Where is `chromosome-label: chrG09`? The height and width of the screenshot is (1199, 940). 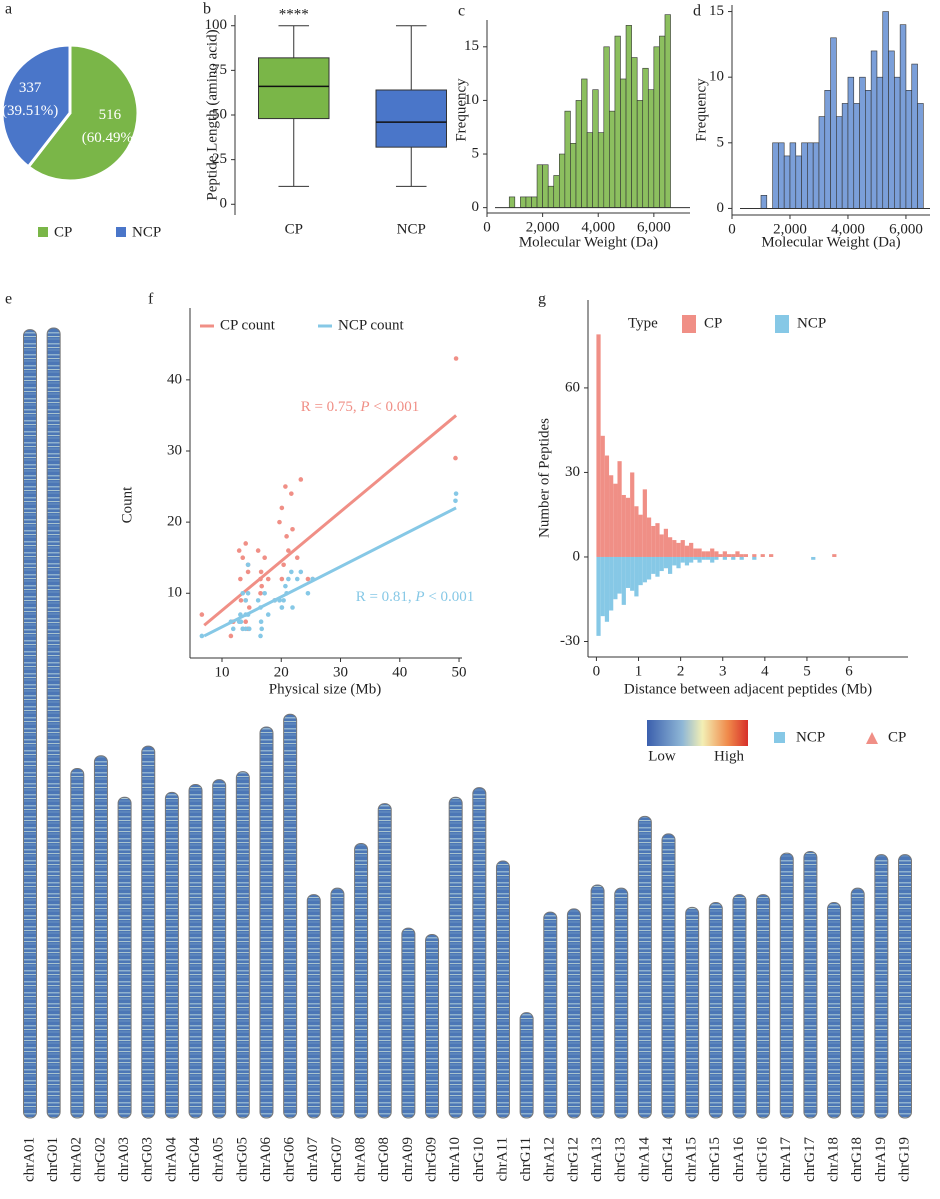
chromosome-label: chrG09 is located at coordinates (431, 1159).